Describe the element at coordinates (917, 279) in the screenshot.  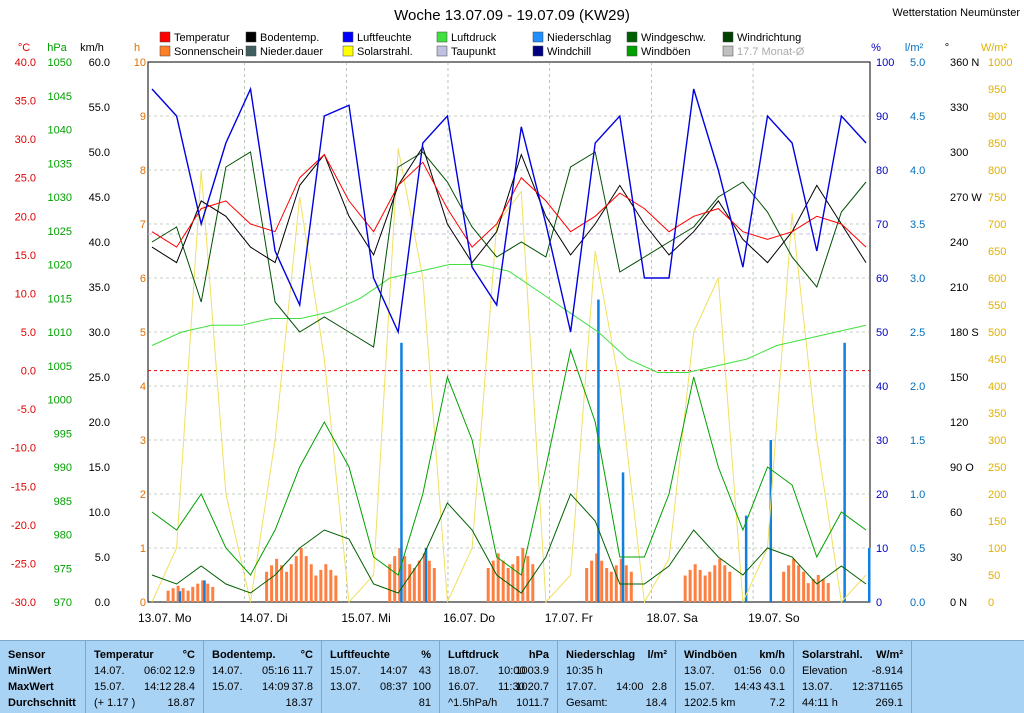
I see `axis-tick-rain: 3.0` at that location.